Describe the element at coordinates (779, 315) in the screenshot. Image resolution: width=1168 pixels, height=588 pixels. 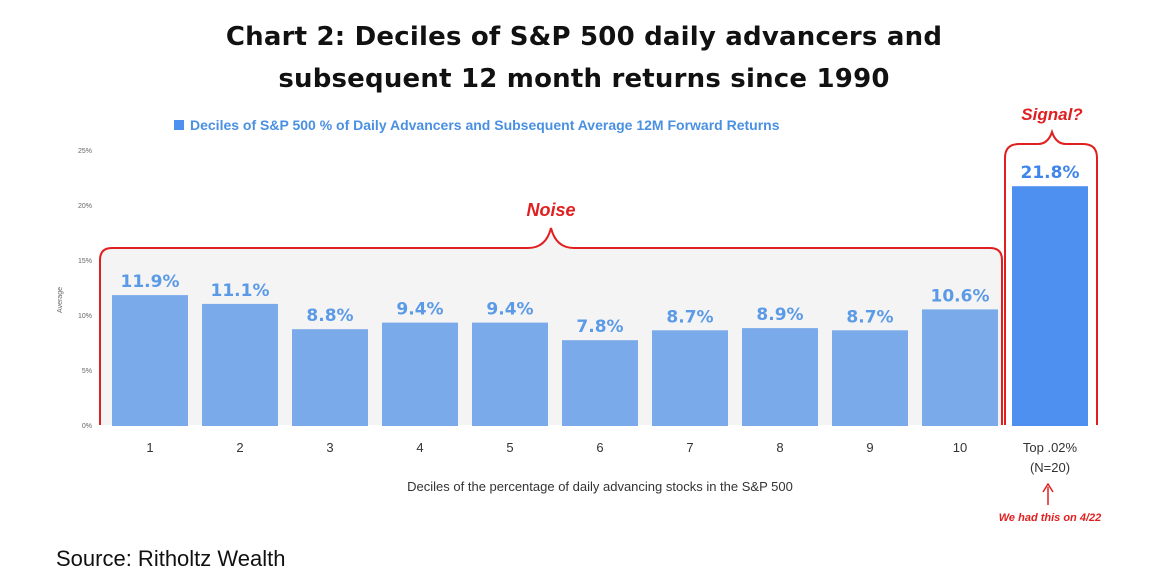
I see `value-label: 8.9%` at that location.